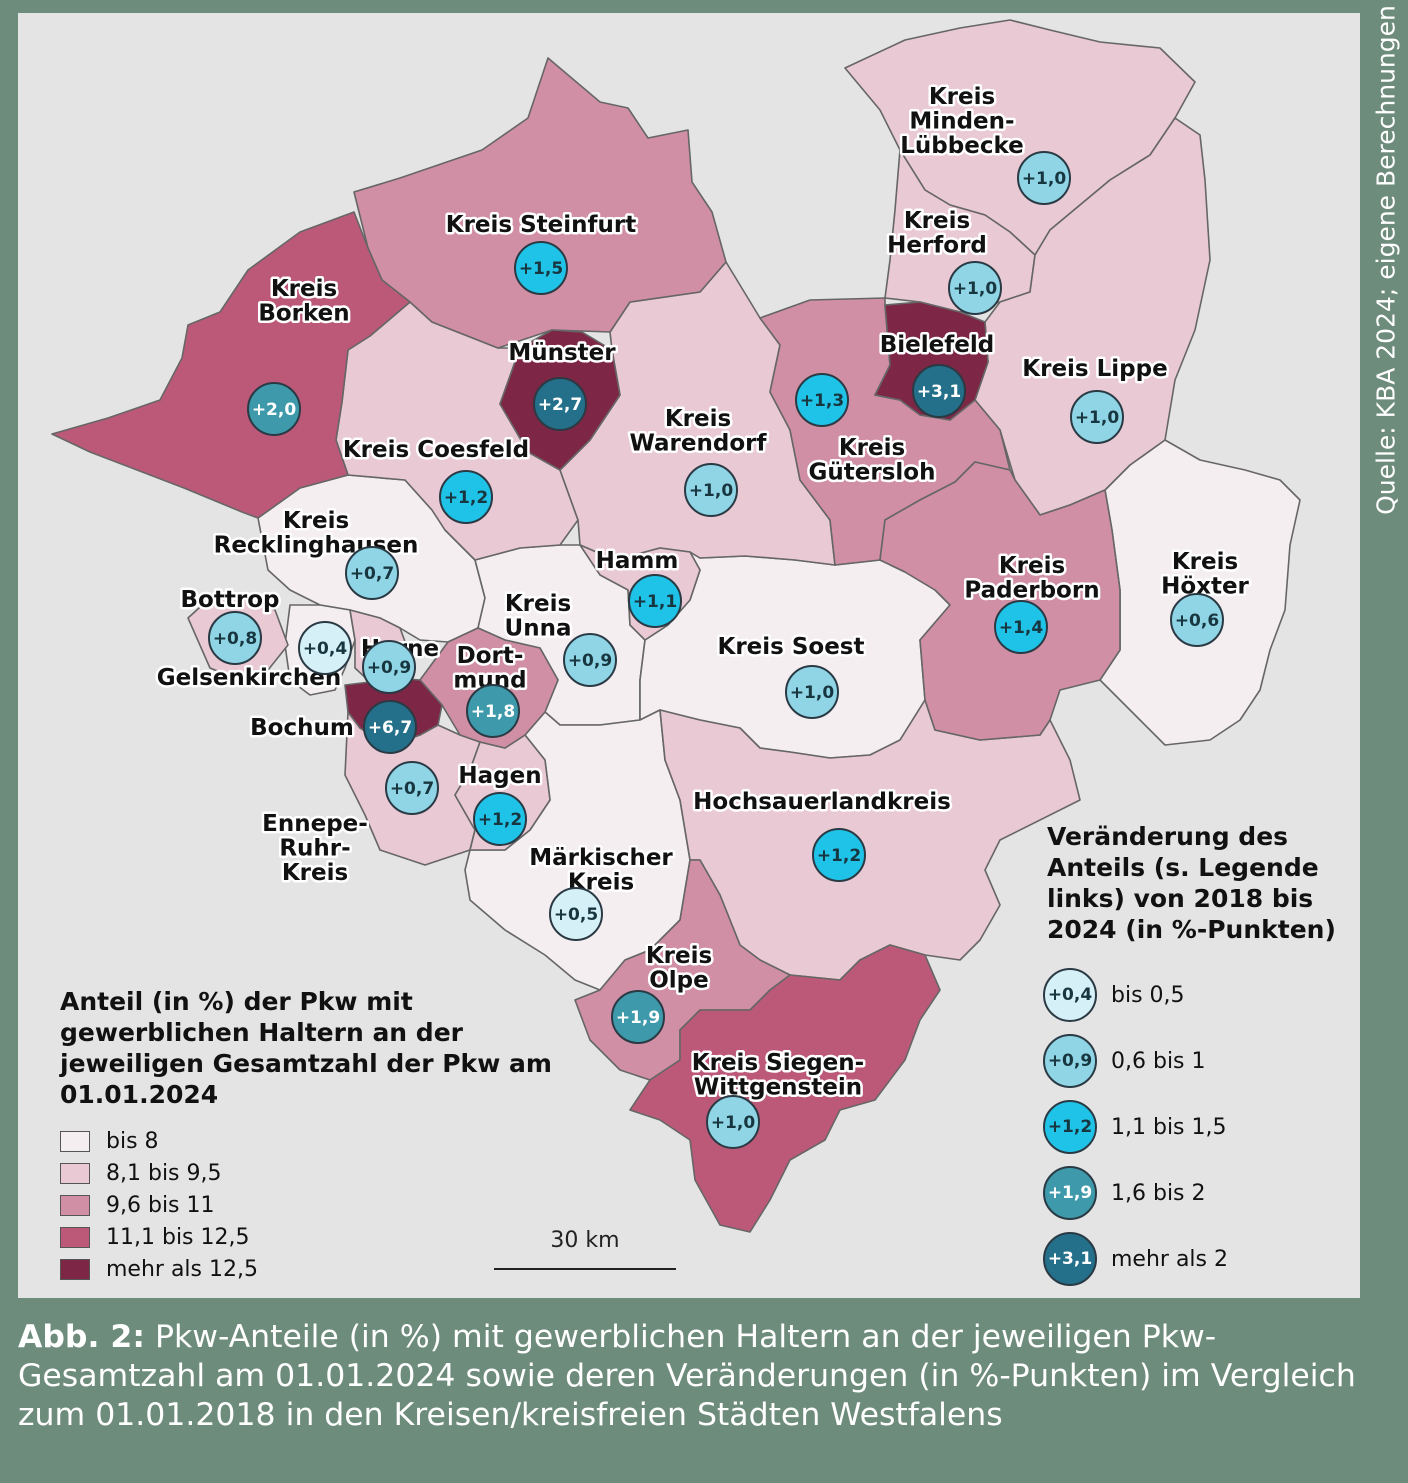 The width and height of the screenshot is (1408, 1483). What do you see at coordinates (585, 1240) in the screenshot?
I see `scale-label: 30 km` at bounding box center [585, 1240].